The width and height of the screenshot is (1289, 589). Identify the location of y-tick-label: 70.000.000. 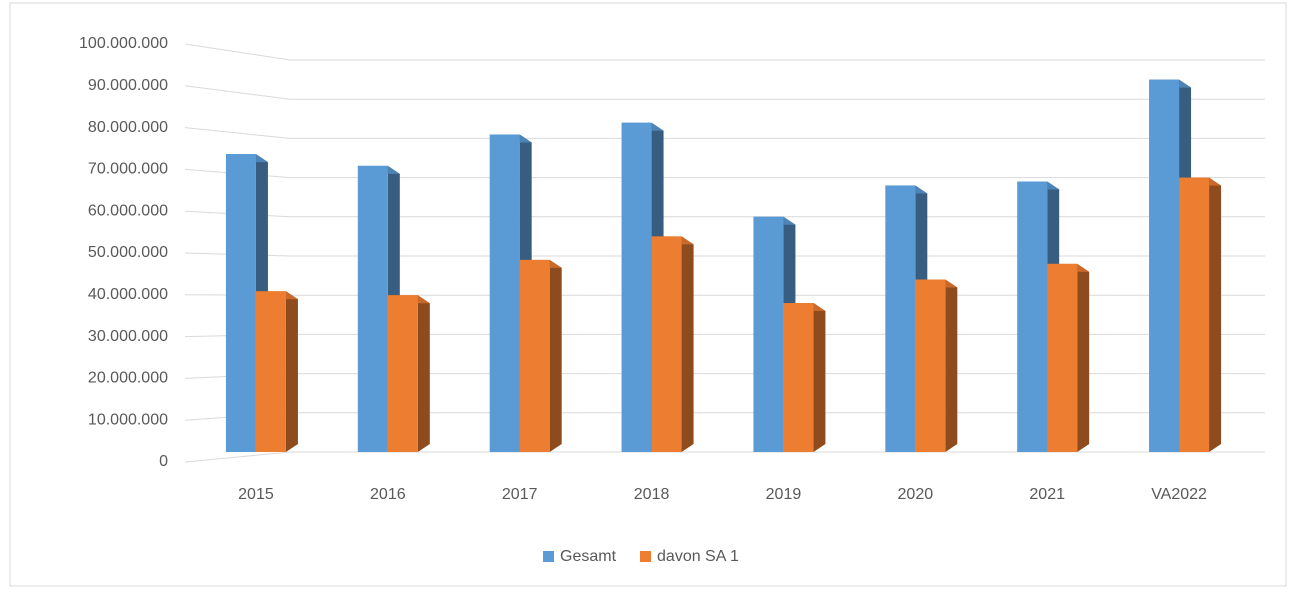
(128, 169).